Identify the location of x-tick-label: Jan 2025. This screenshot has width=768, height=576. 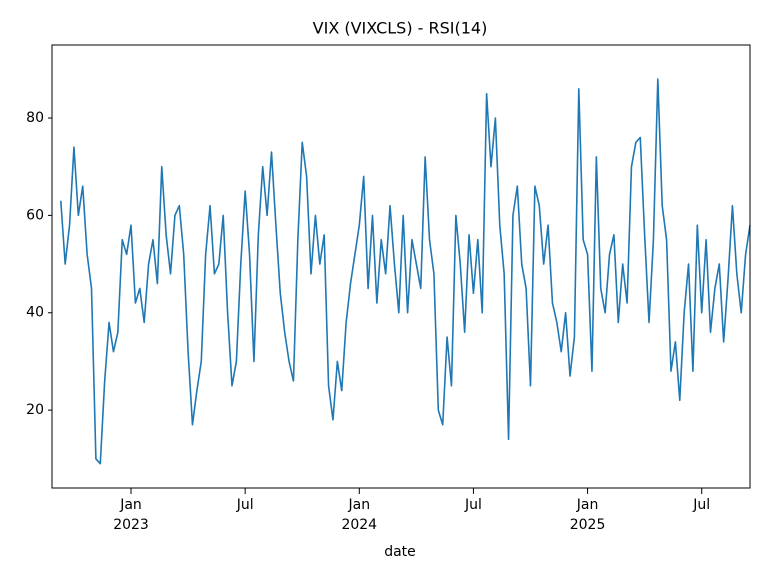
(587, 515).